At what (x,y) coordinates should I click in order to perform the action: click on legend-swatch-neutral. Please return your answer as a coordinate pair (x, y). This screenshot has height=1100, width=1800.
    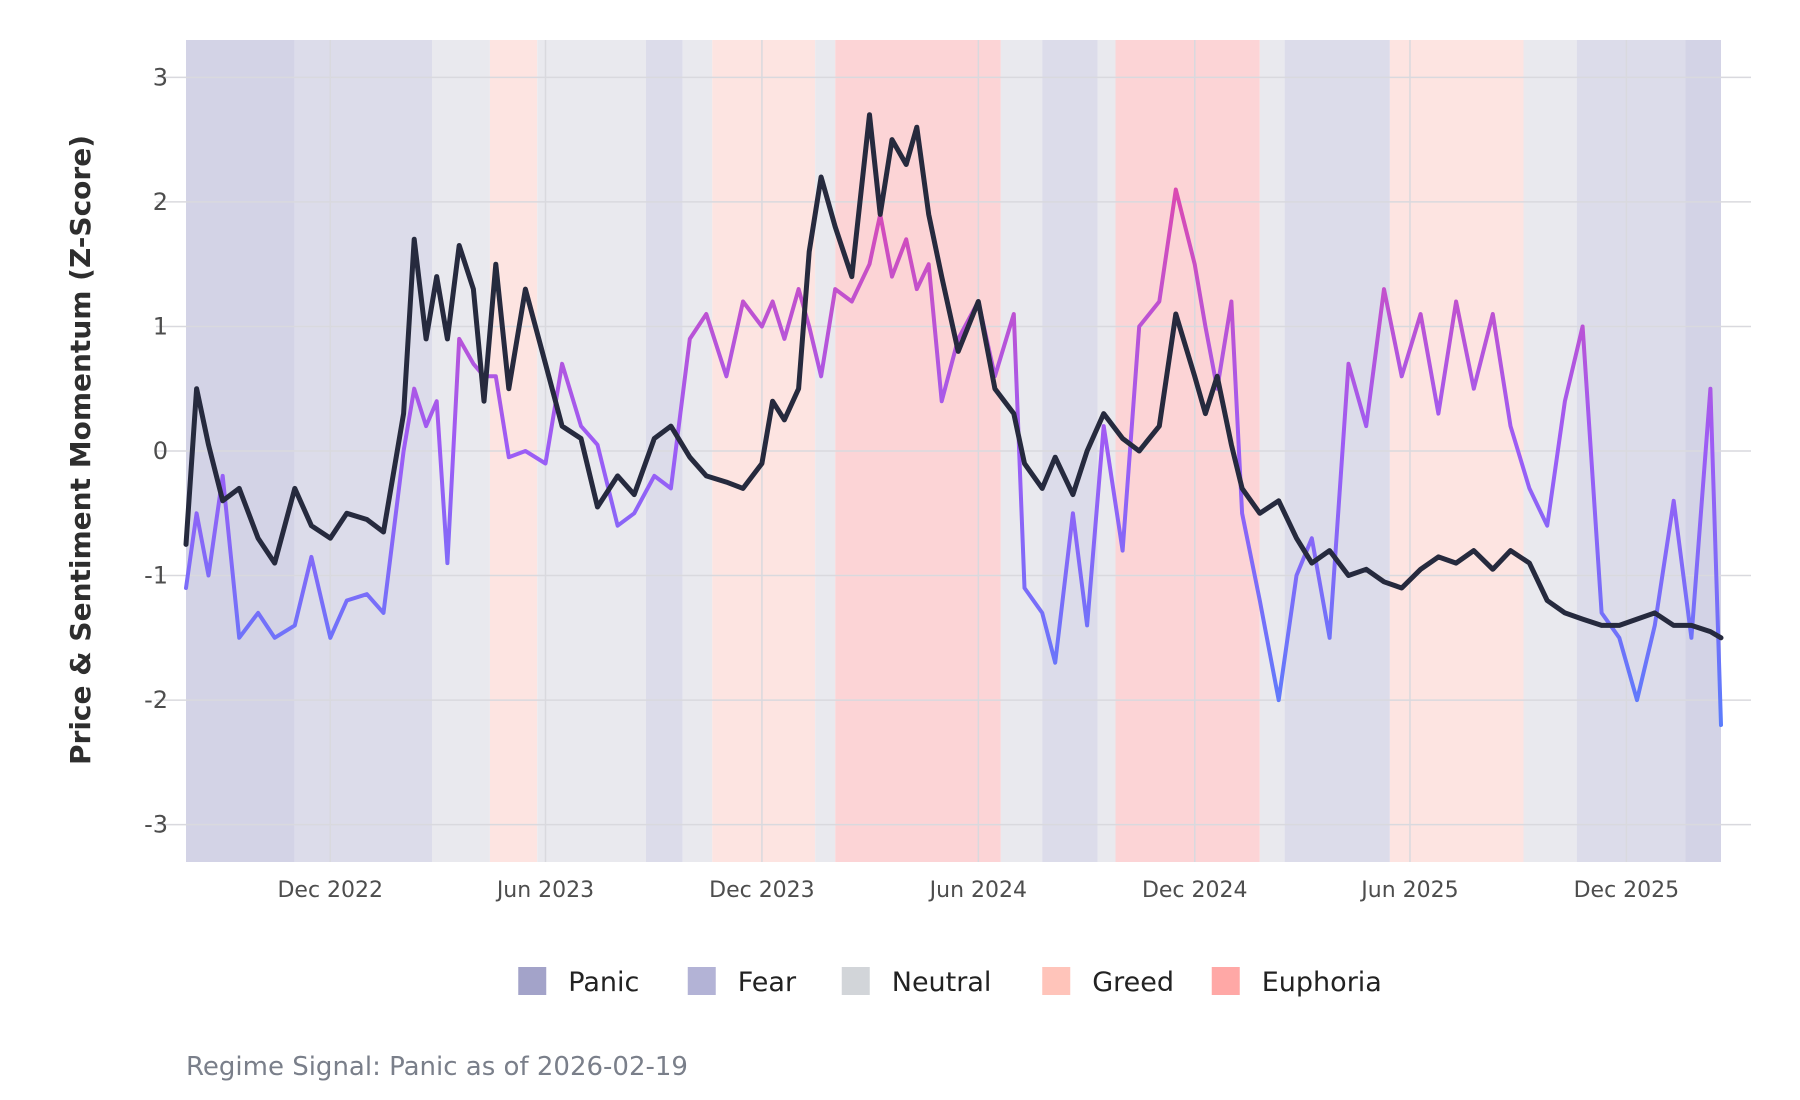
    Looking at the image, I should click on (855, 981).